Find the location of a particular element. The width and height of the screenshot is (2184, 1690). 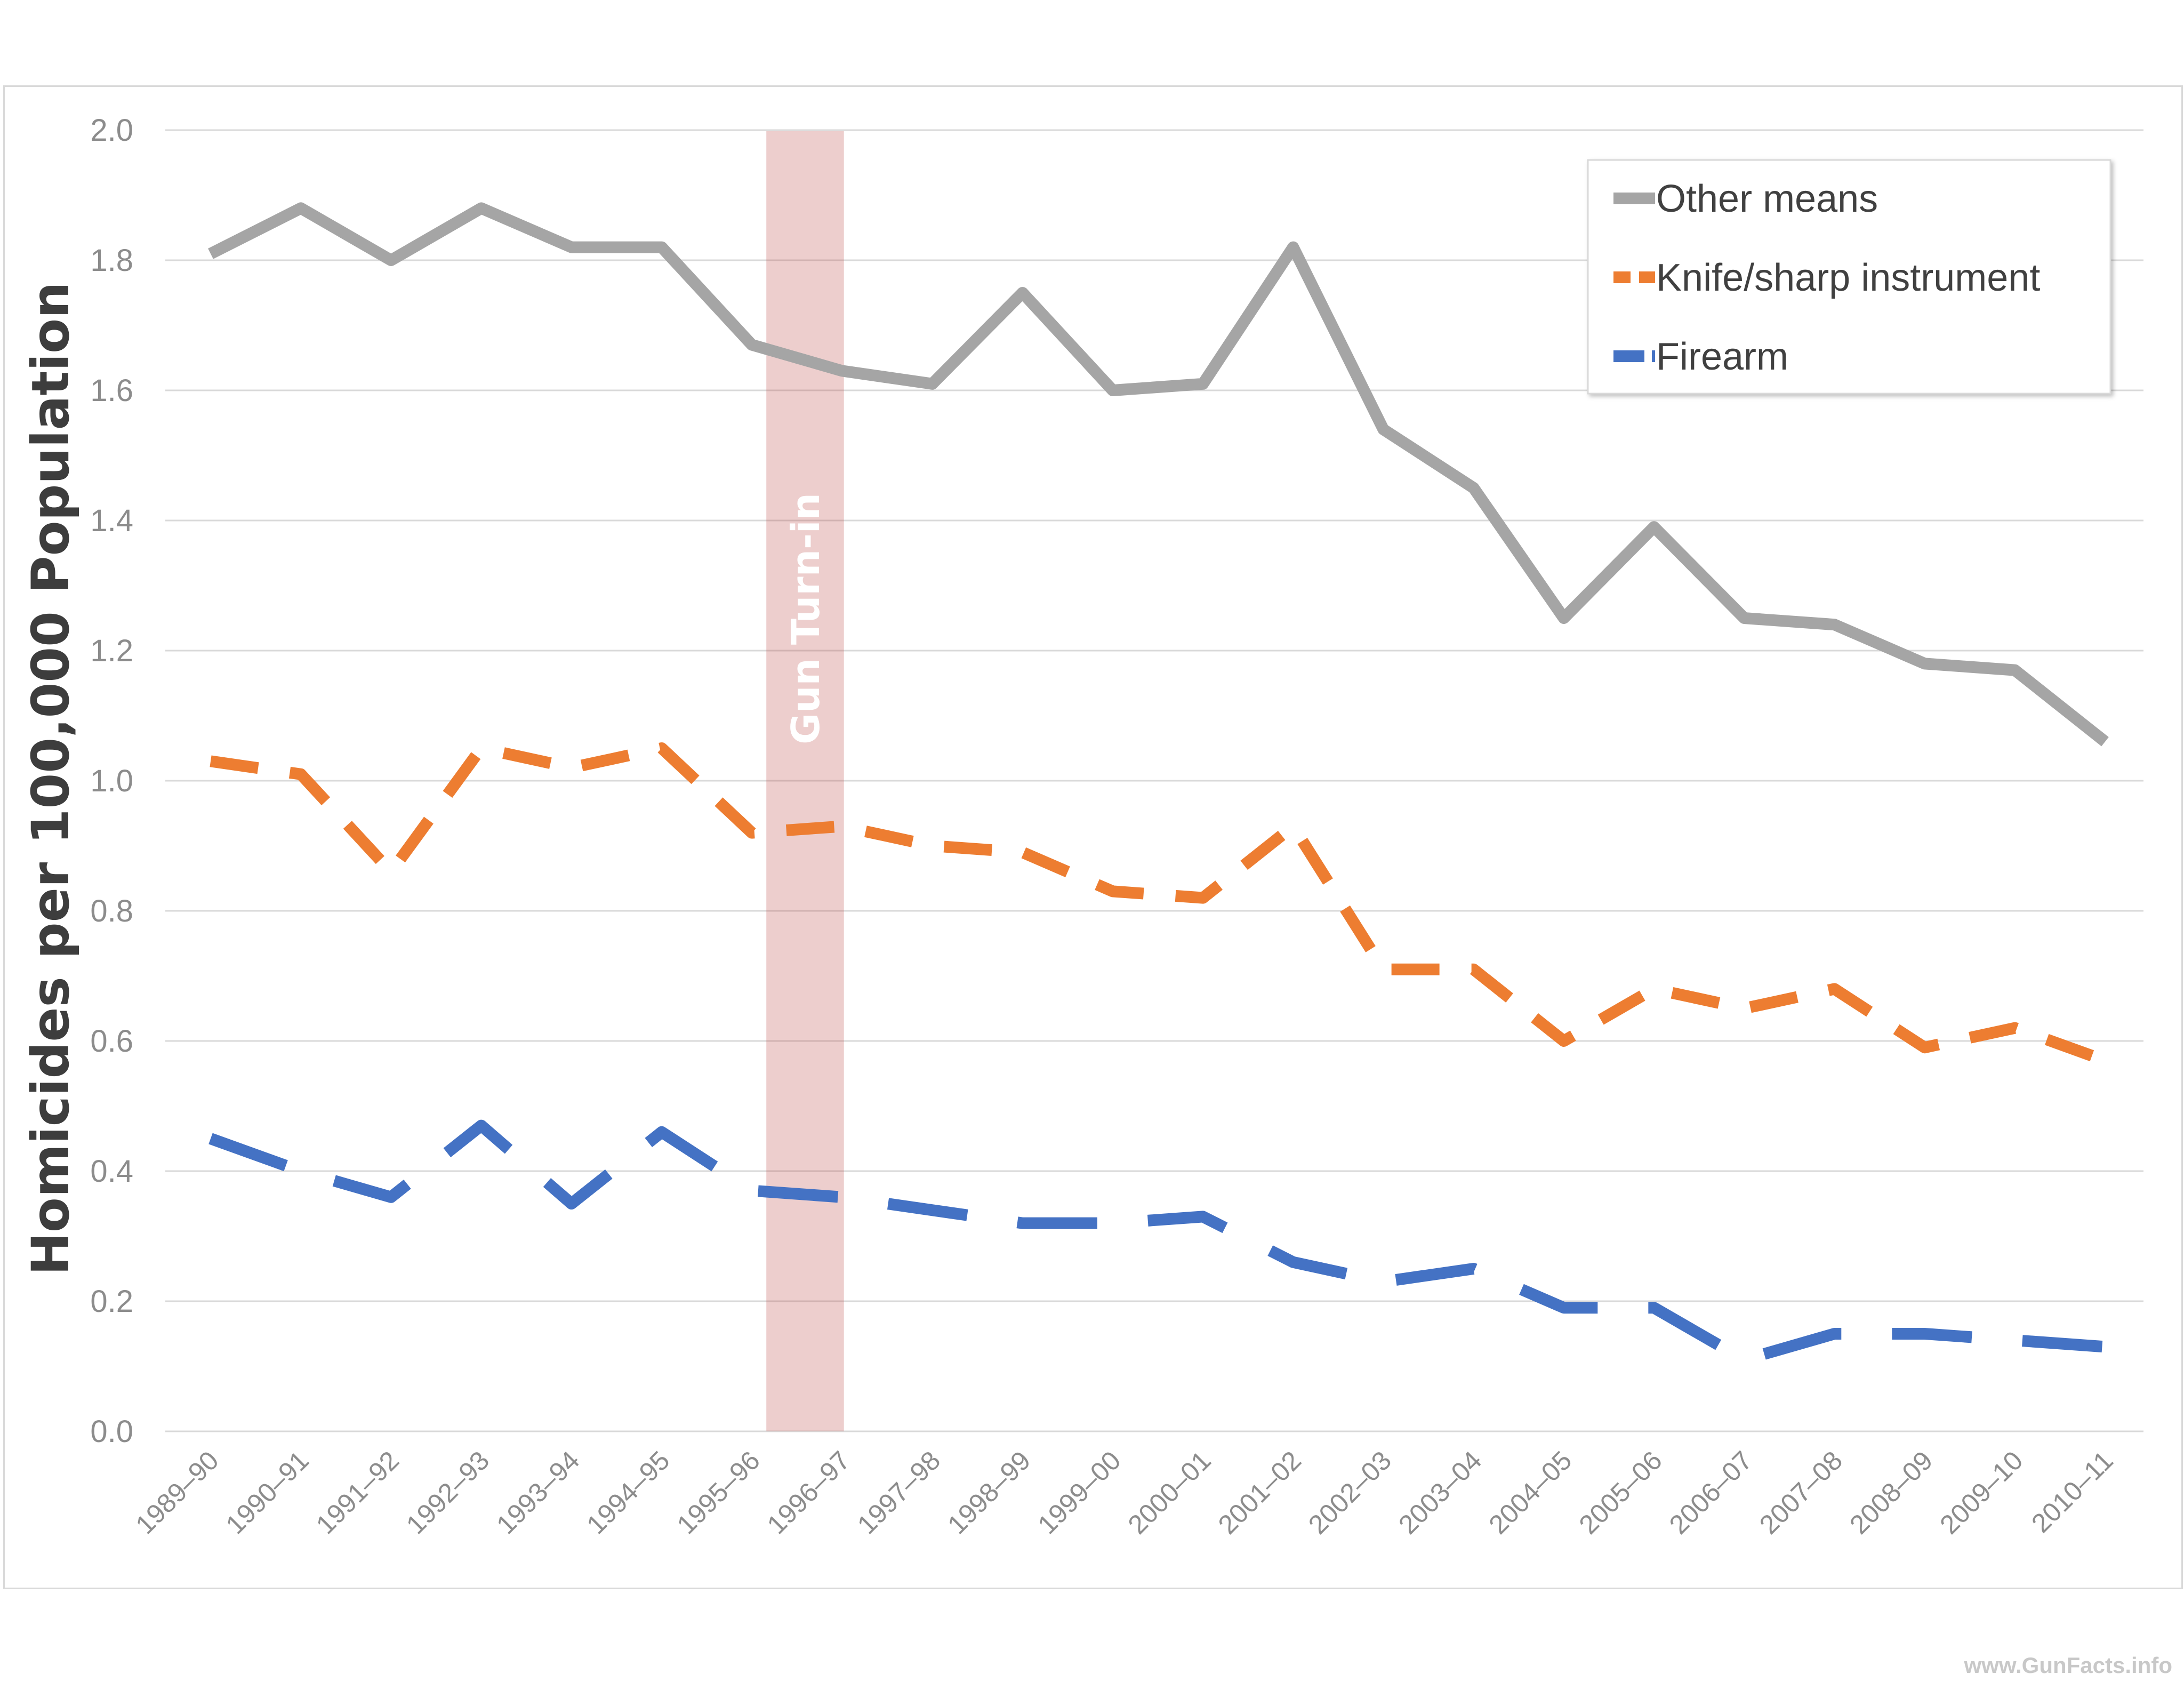

x-tick-label: 2008–09 is located at coordinates (1891, 1492).